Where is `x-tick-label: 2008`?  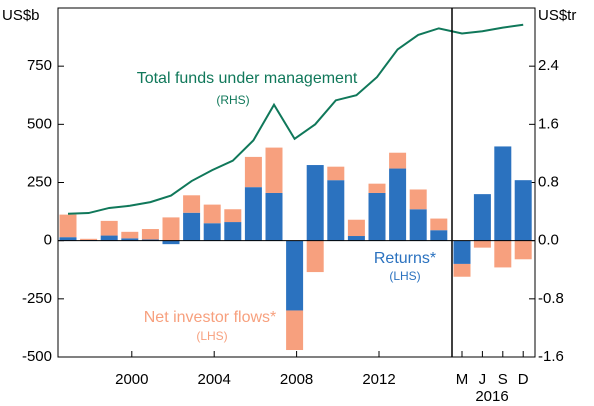
x-tick-label: 2008 is located at coordinates (296, 379).